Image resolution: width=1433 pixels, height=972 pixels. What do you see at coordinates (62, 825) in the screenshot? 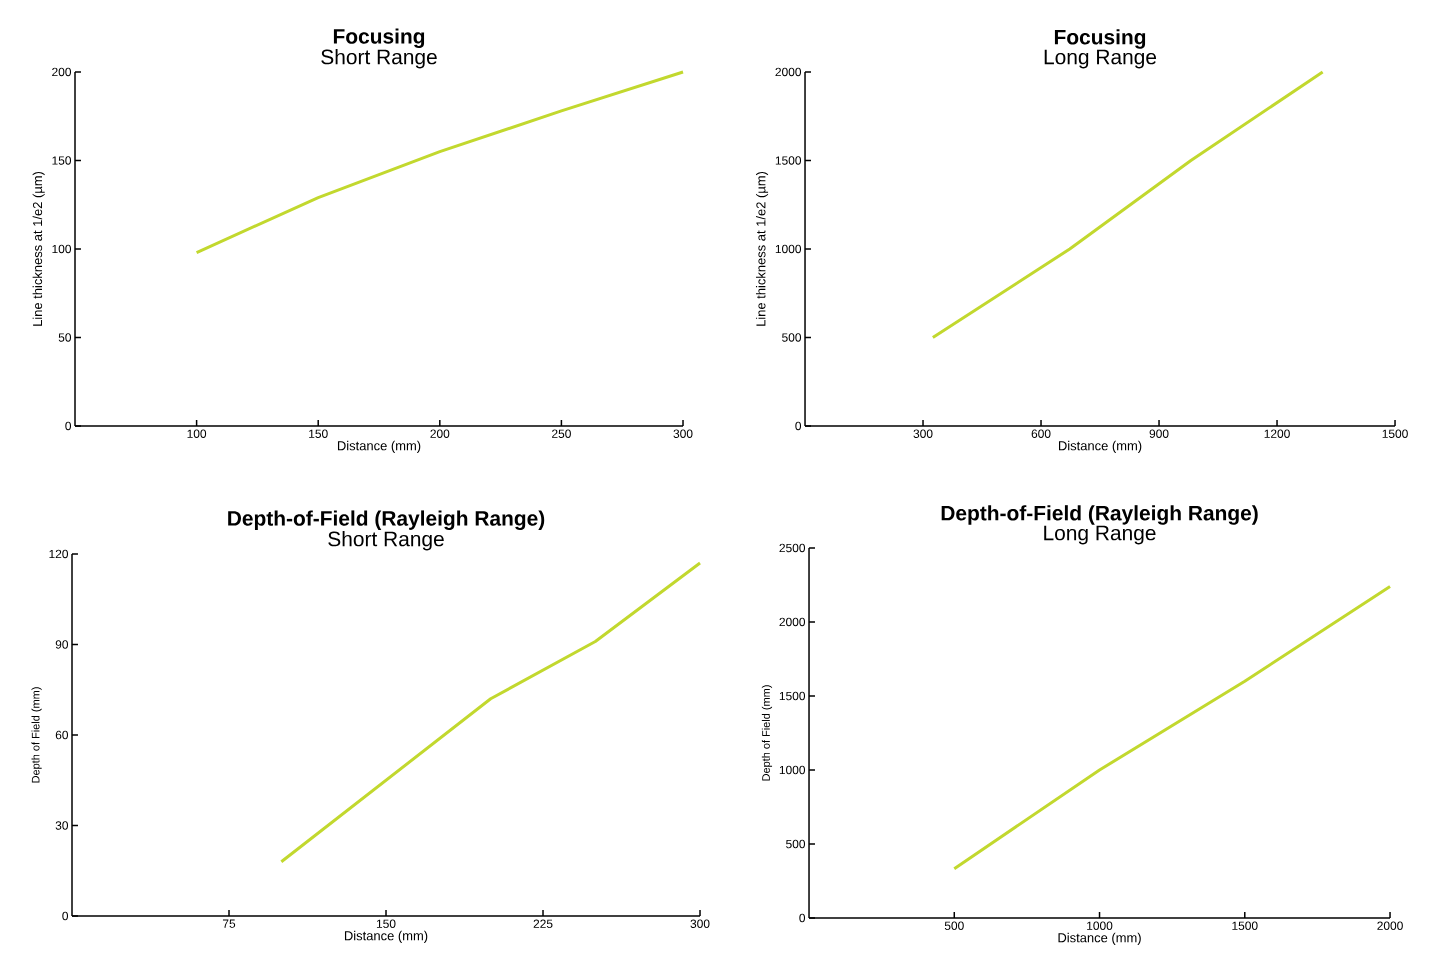
I see `y-tick-label: 30` at bounding box center [62, 825].